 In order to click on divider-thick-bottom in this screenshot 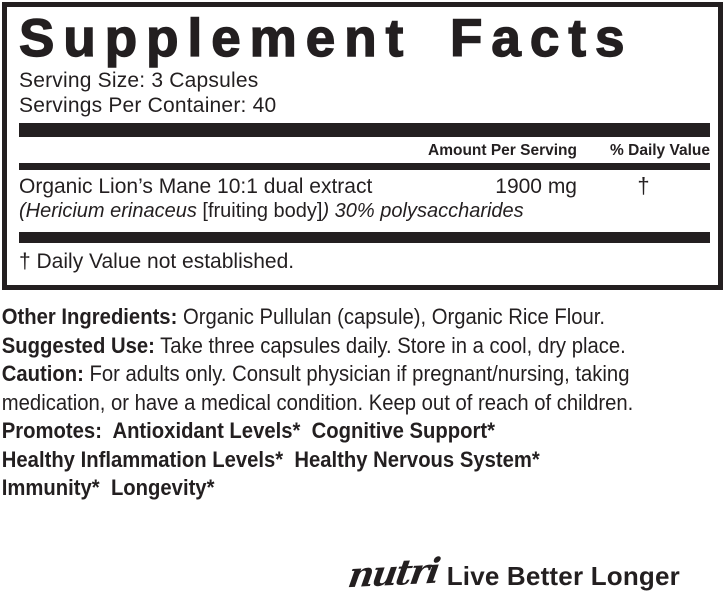, I will do `click(364, 237)`.